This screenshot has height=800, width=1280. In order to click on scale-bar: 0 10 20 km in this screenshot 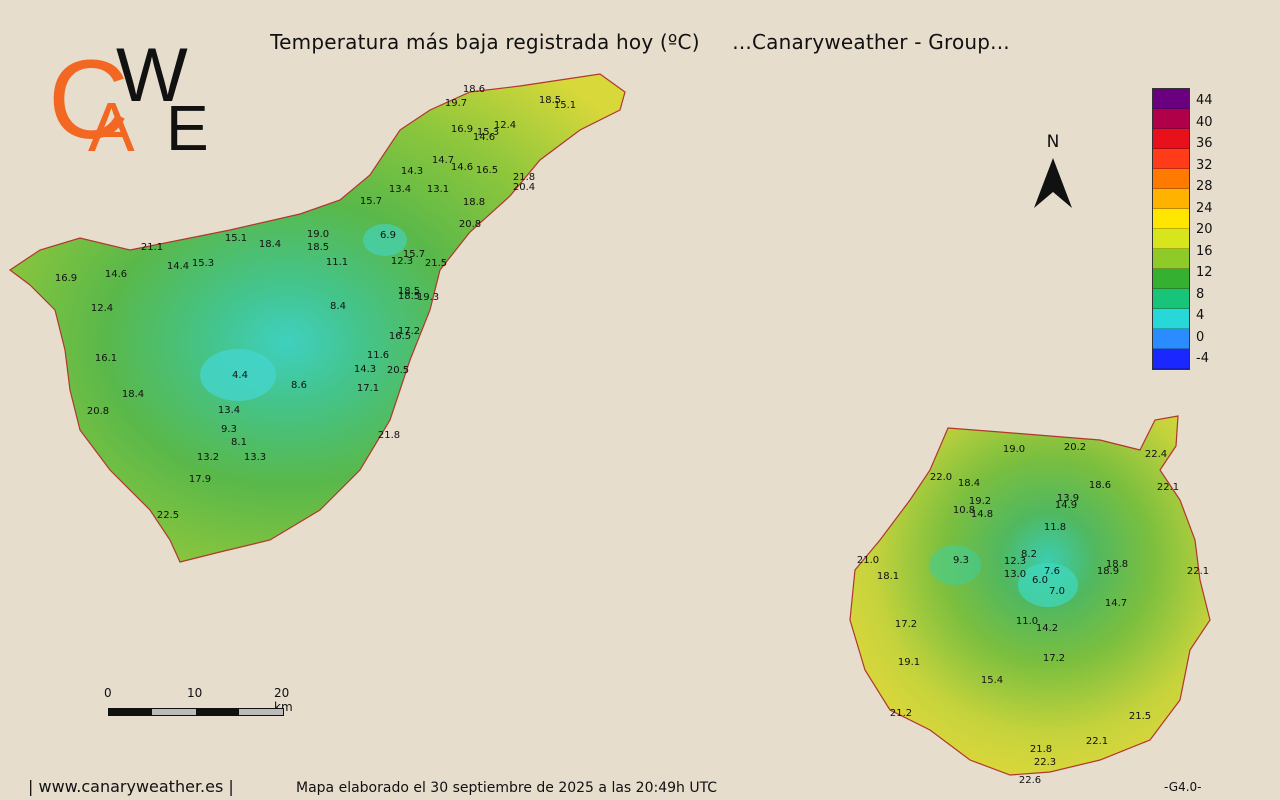, I will do `click(200, 706)`.